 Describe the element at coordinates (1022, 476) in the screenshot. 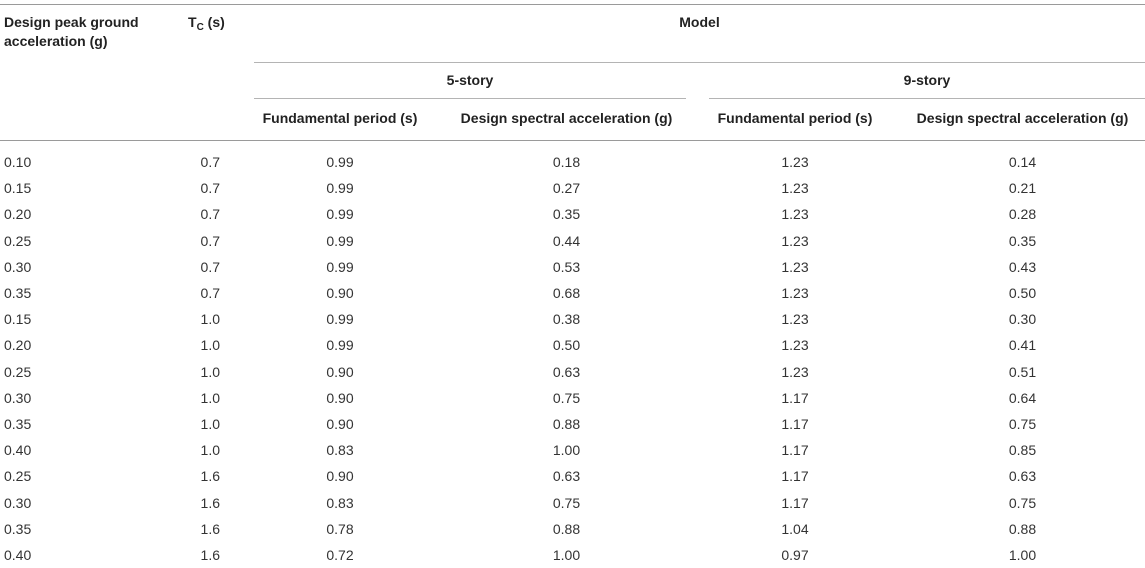

I see `cell-accel-9: 0.63` at that location.